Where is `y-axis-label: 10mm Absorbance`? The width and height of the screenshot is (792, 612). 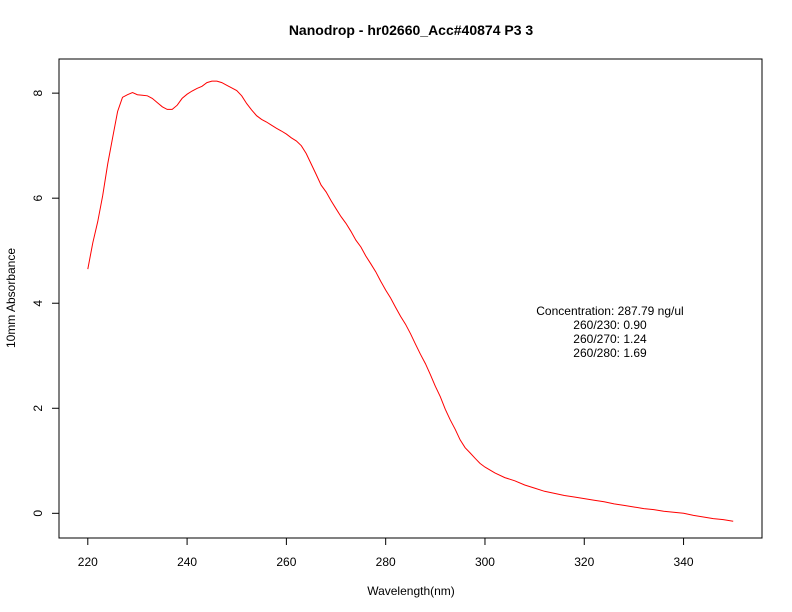
y-axis-label: 10mm Absorbance is located at coordinates (11, 298).